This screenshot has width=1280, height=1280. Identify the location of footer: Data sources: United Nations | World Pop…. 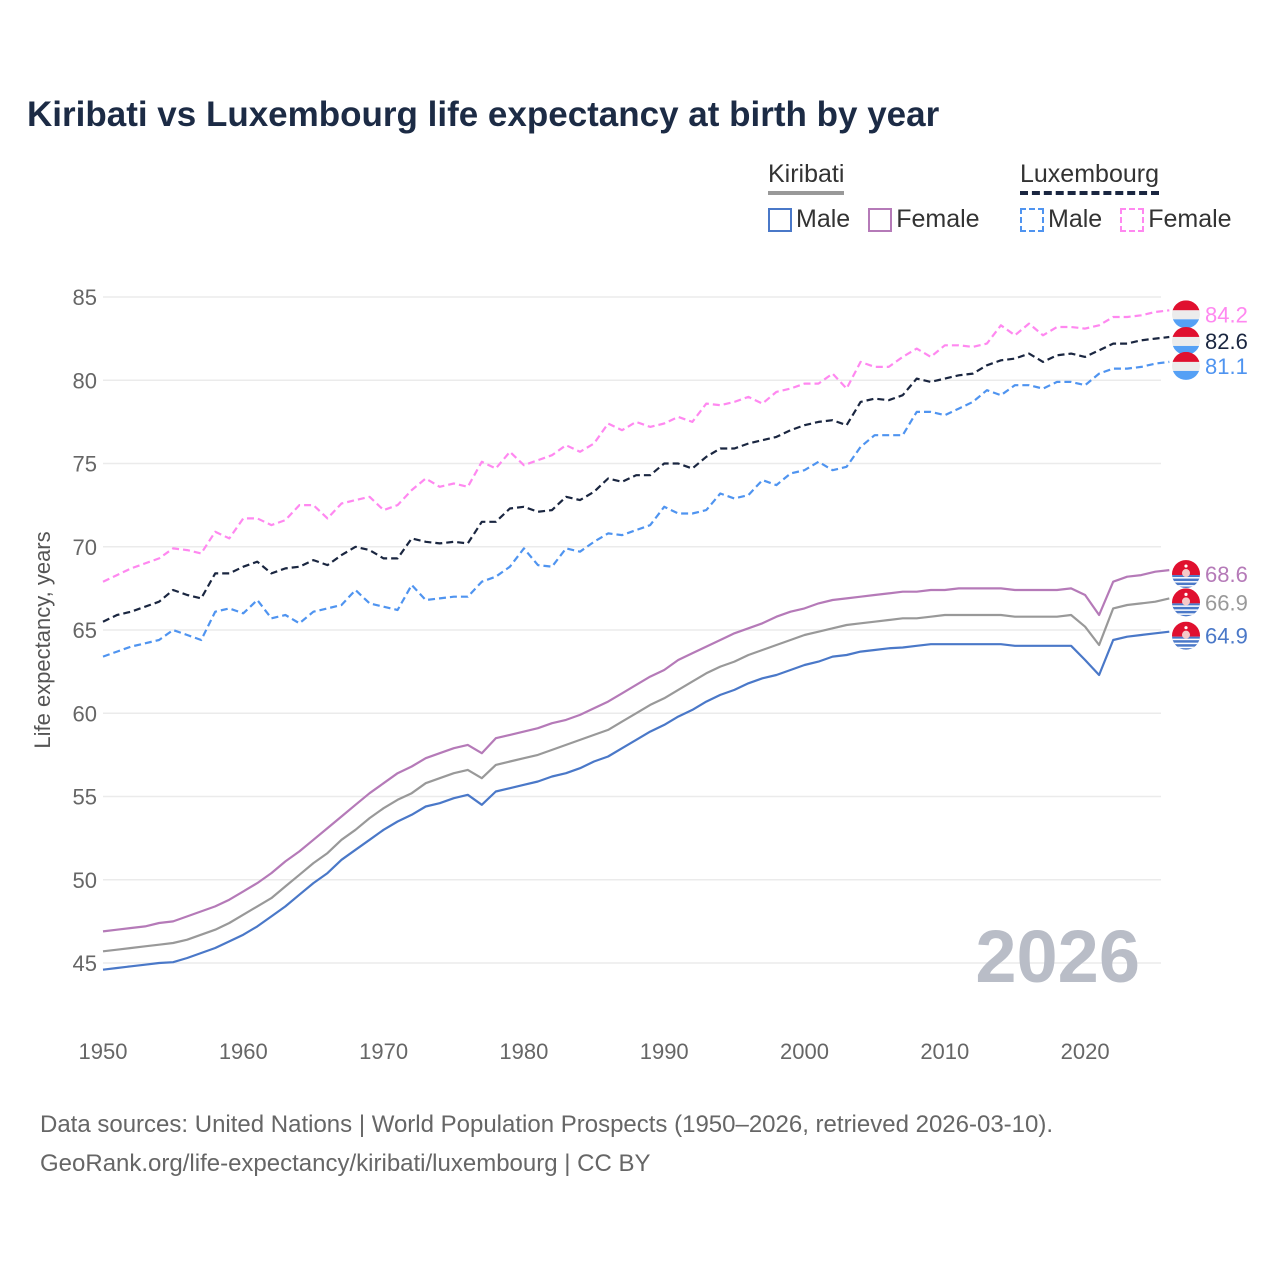
(546, 1144).